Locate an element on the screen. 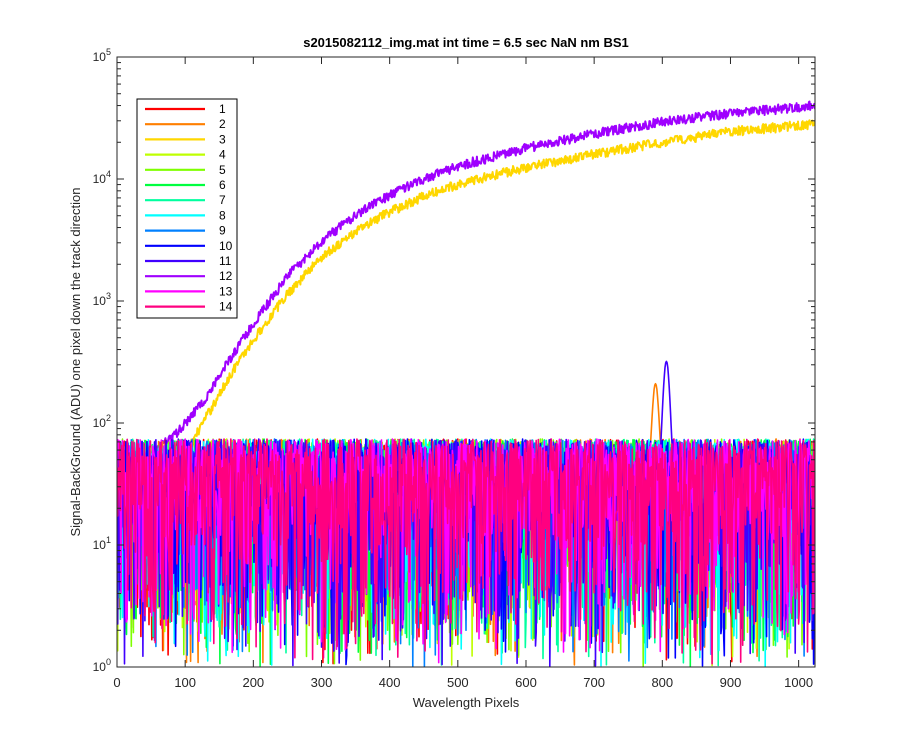  y-tick-label: 10⁵ is located at coordinates (102, 55).